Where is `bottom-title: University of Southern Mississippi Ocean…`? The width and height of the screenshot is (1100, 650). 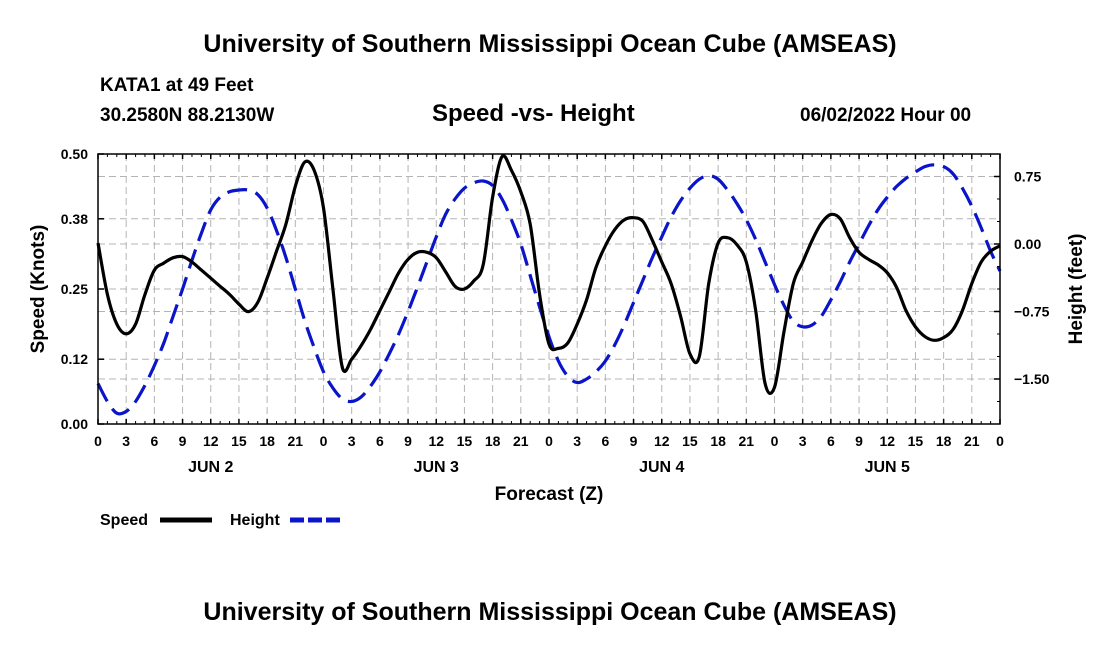 bottom-title: University of Southern Mississippi Ocean… is located at coordinates (550, 612).